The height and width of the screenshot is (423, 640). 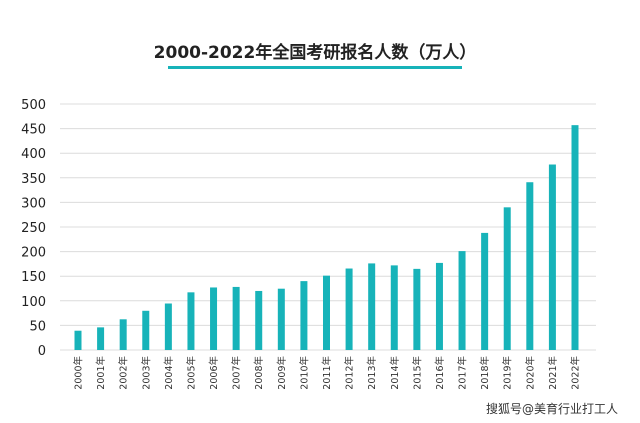 What do you see at coordinates (440, 373) in the screenshot?
I see `x-tick-label: 2016年` at bounding box center [440, 373].